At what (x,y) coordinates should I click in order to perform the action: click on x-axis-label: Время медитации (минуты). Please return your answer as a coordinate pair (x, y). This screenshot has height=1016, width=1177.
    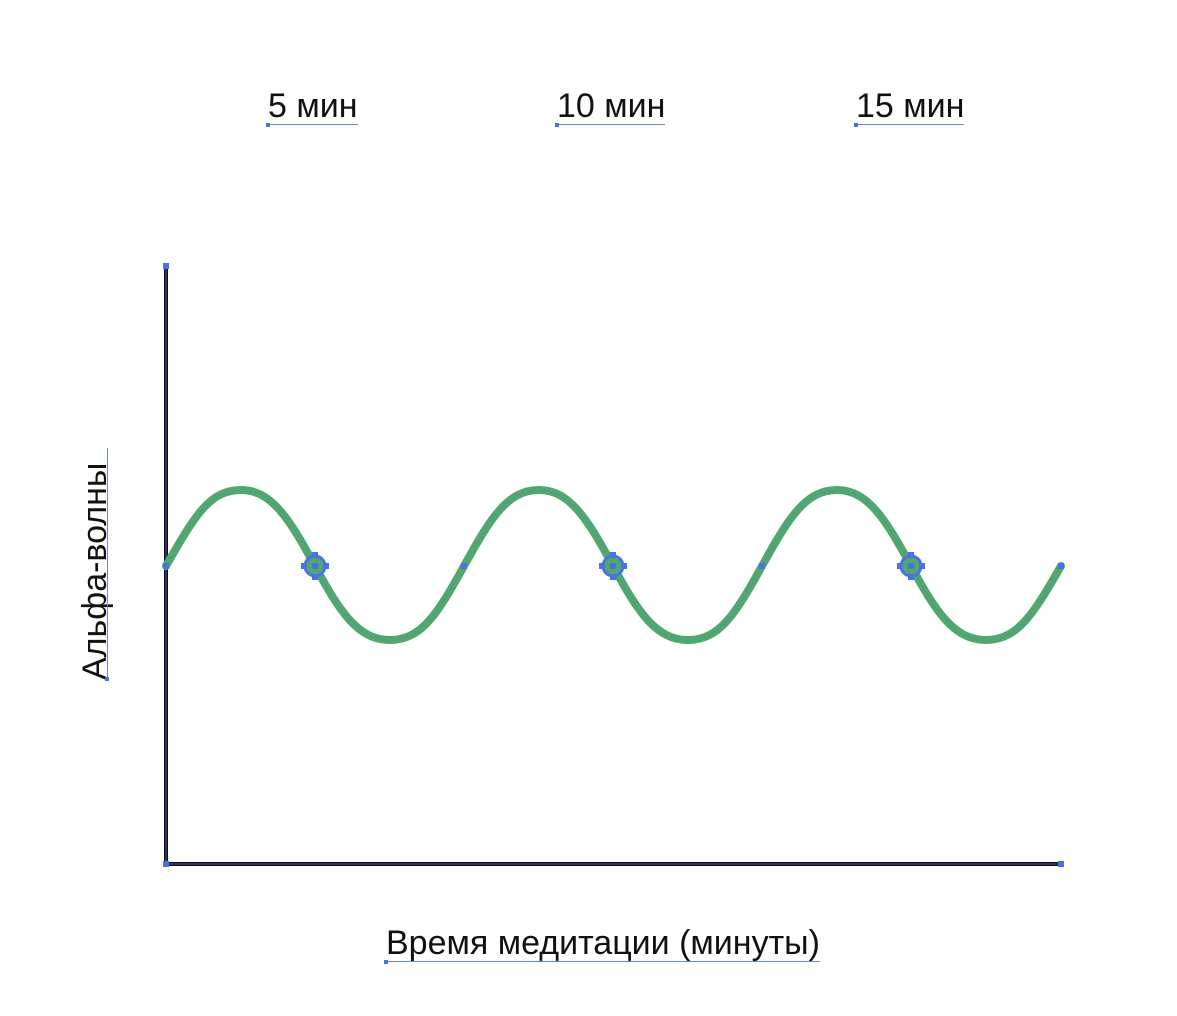
    Looking at the image, I should click on (602, 944).